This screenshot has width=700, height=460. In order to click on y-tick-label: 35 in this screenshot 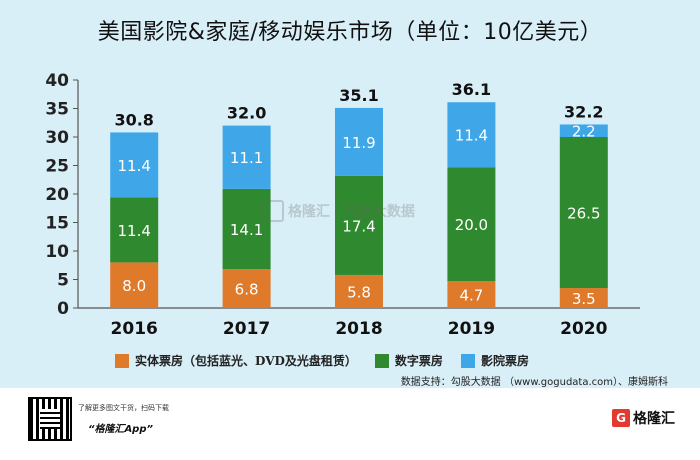, I will do `click(57, 110)`.